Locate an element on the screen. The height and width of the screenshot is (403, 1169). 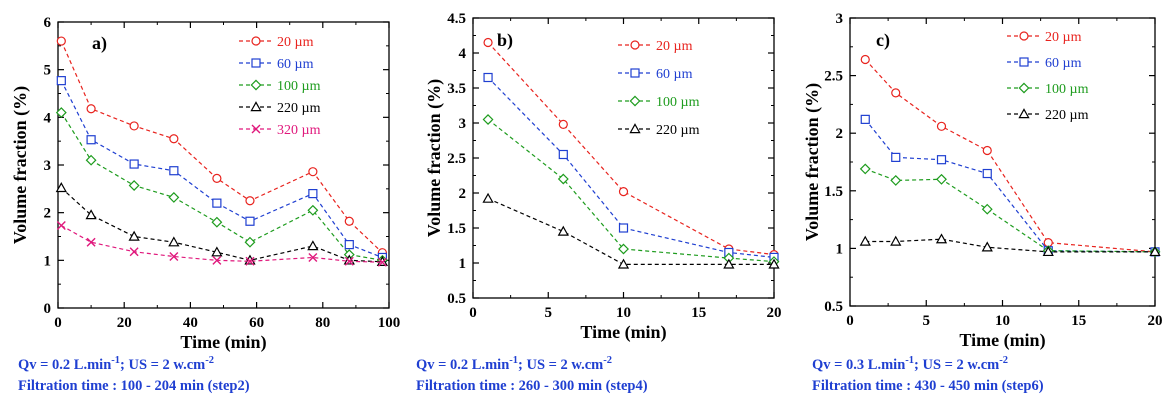
y-tick-label: 1.5 is located at coordinates (456, 229).